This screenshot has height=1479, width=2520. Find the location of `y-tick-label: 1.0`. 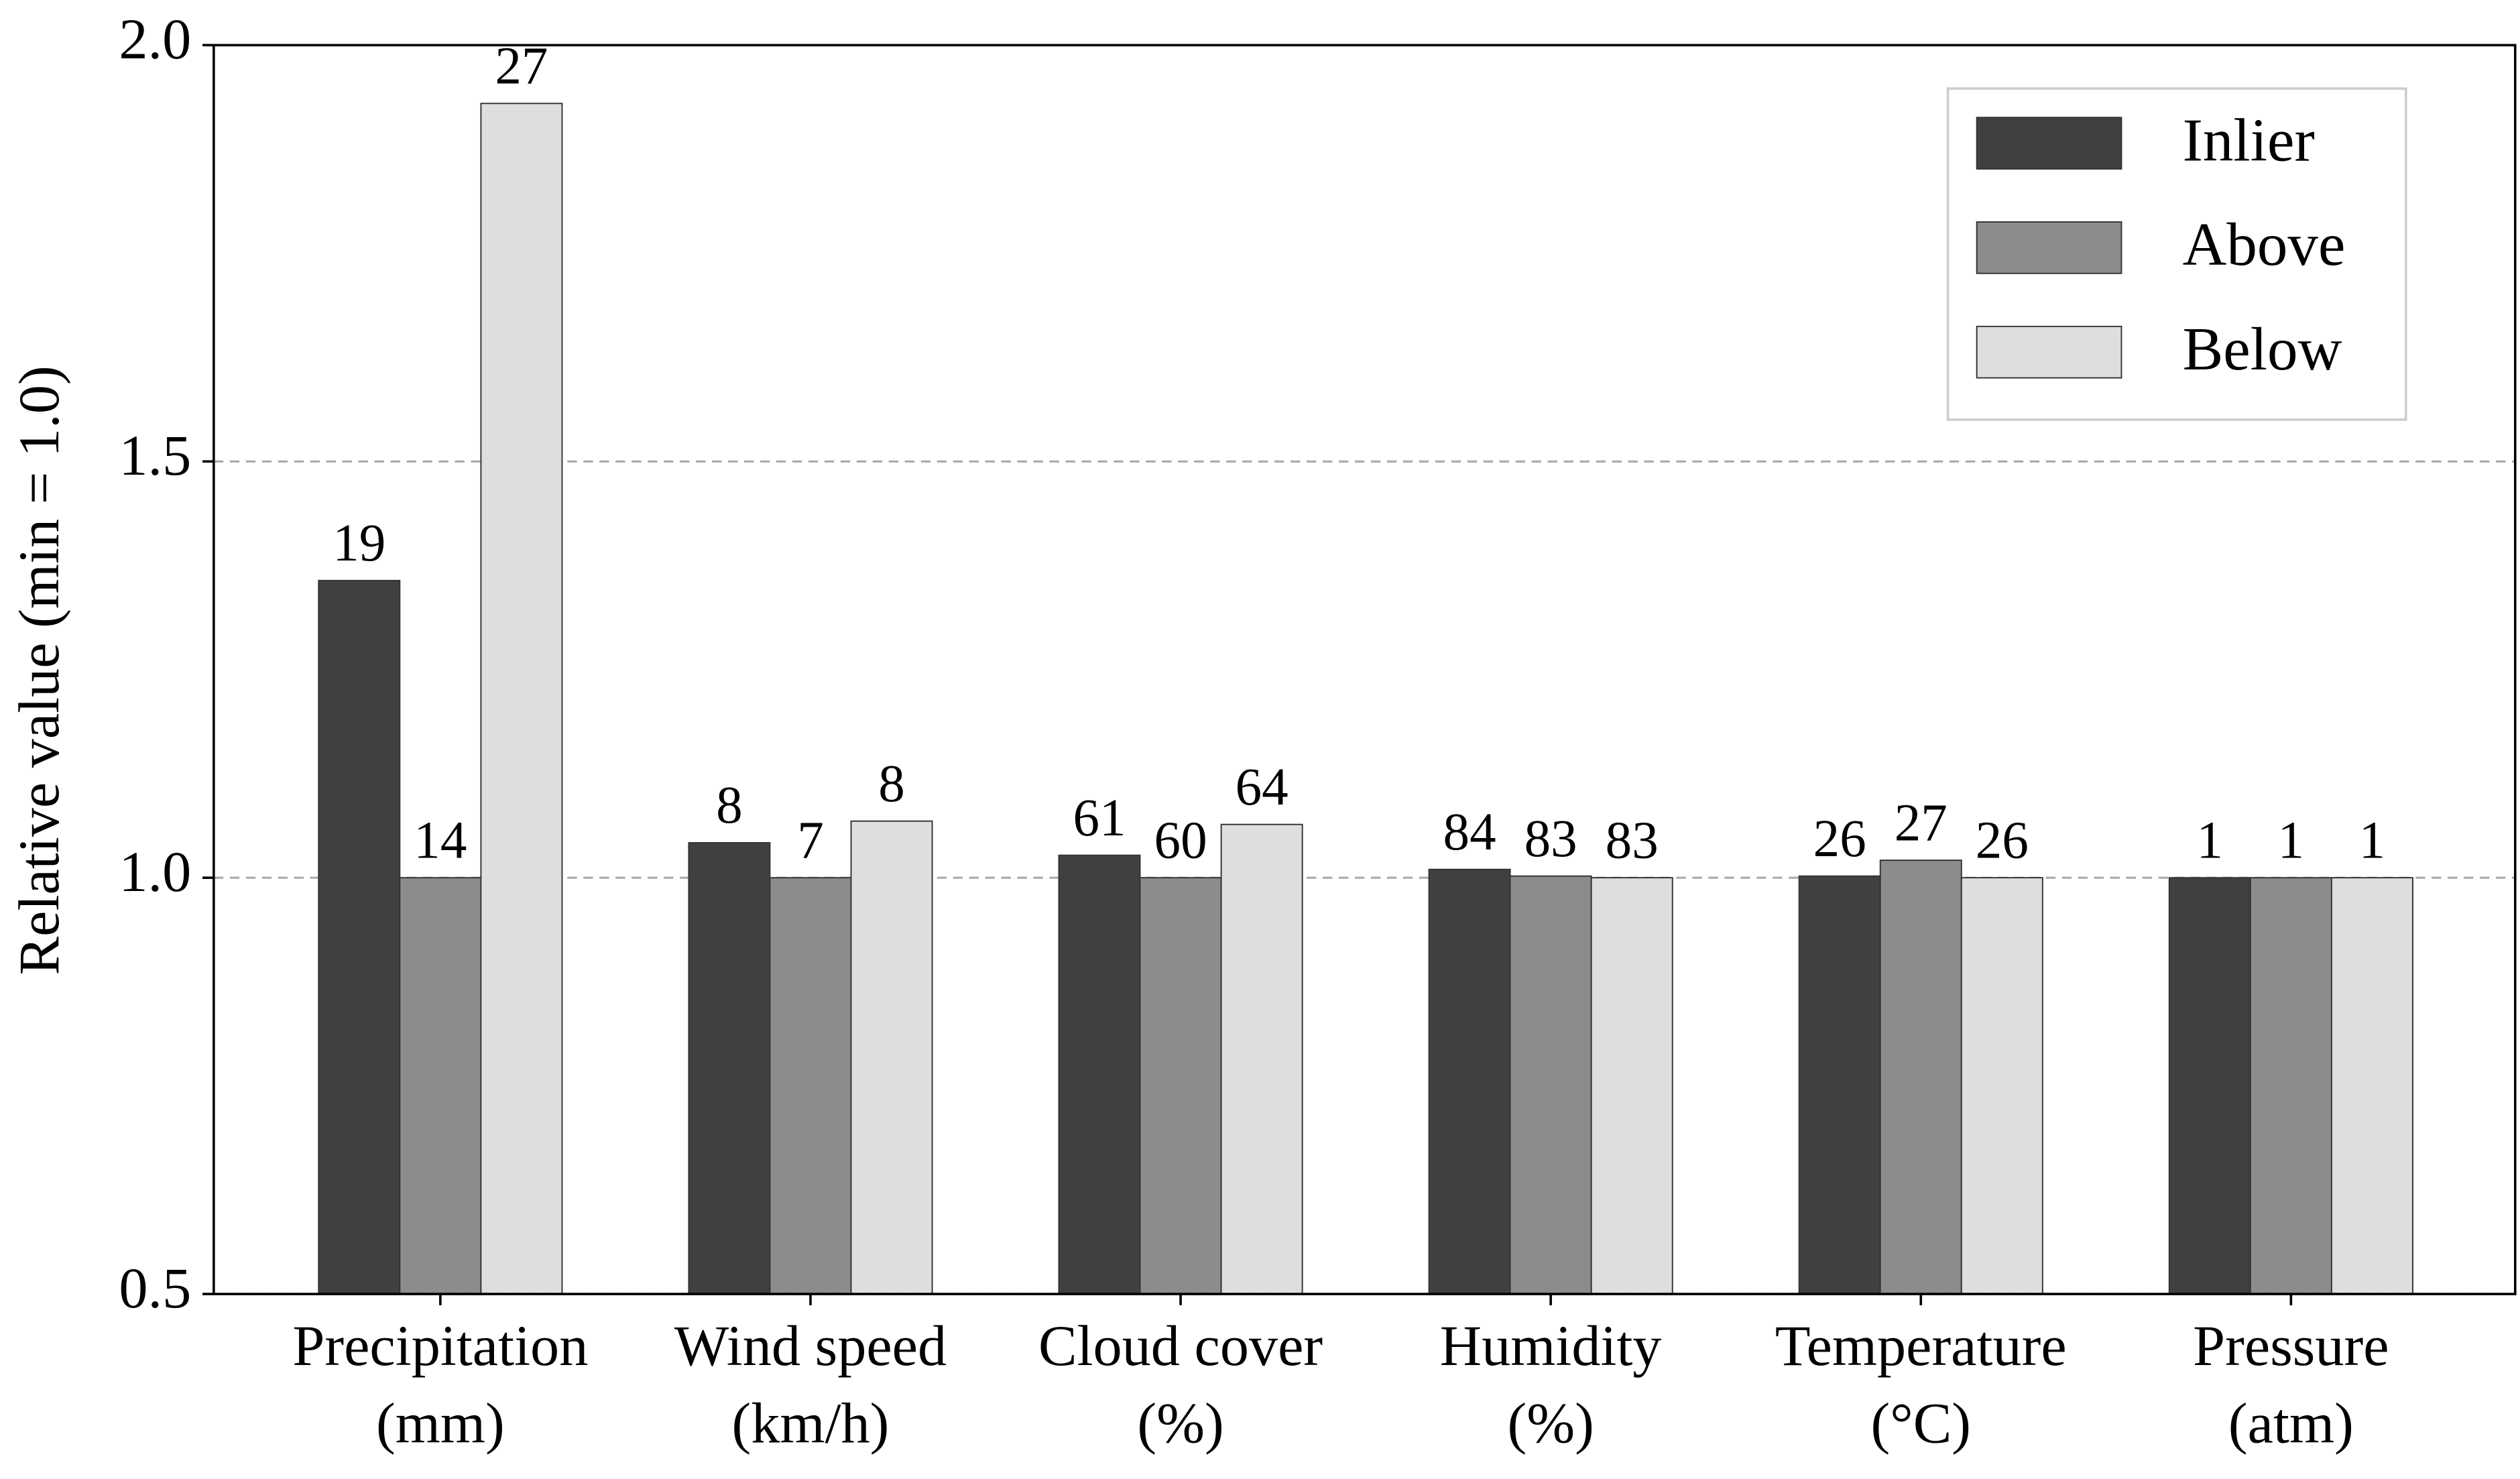

y-tick-label: 1.0 is located at coordinates (155, 871).